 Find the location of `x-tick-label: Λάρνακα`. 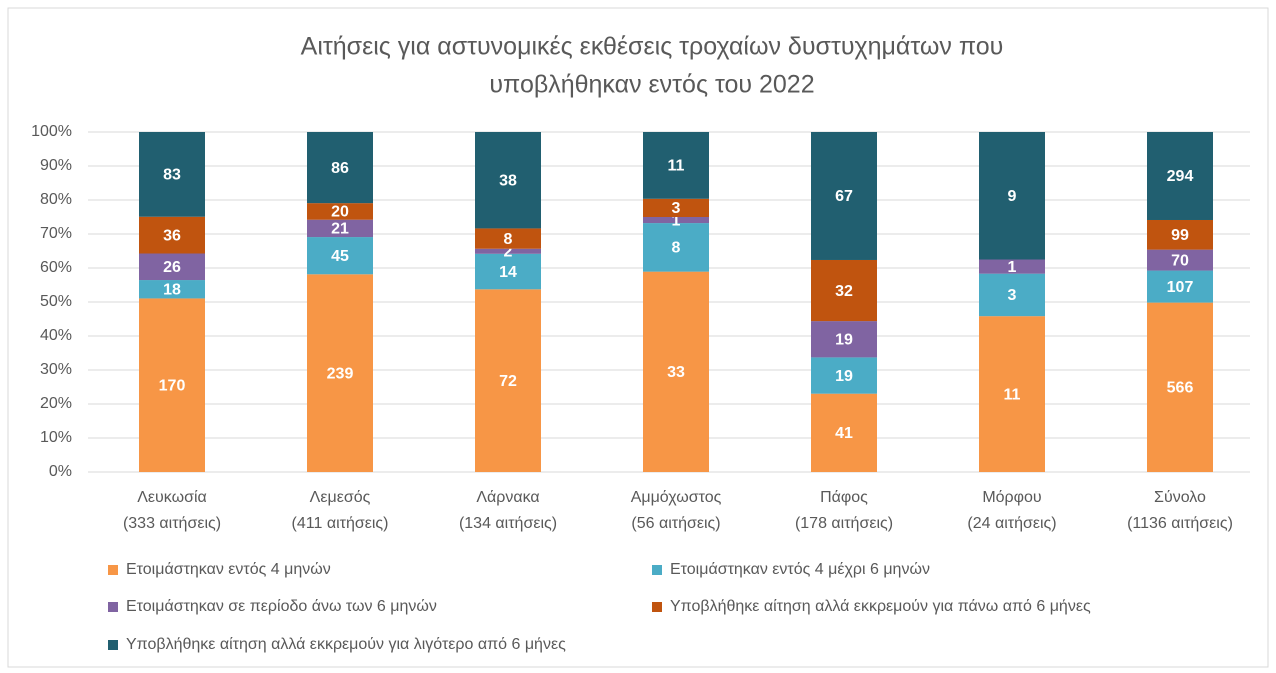

x-tick-label: Λάρνακα is located at coordinates (507, 497).